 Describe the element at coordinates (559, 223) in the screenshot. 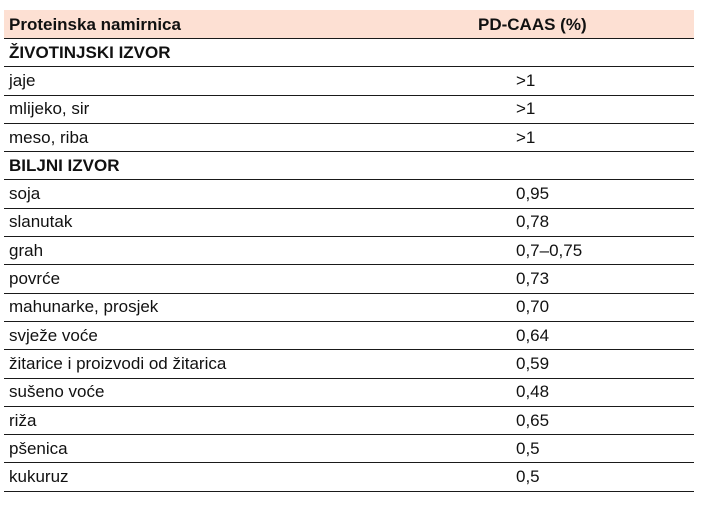

I see `pdcaas-value-cell: 0,78` at that location.